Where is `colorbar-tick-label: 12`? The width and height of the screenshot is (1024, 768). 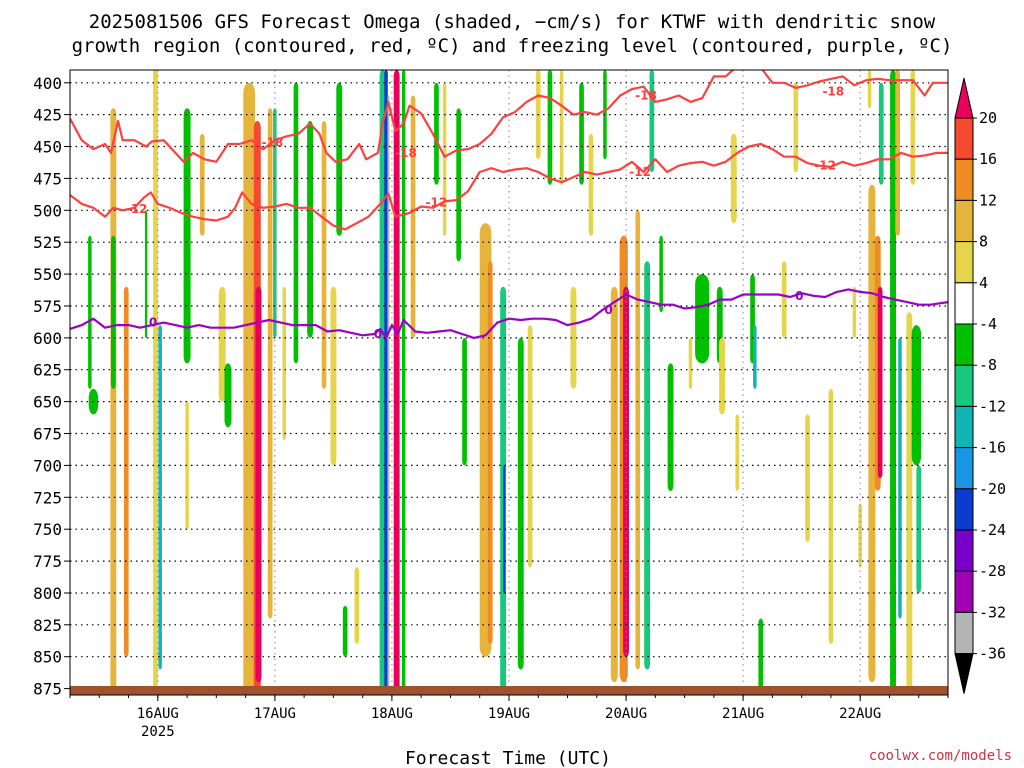
colorbar-tick-label: 12 is located at coordinates (988, 200).